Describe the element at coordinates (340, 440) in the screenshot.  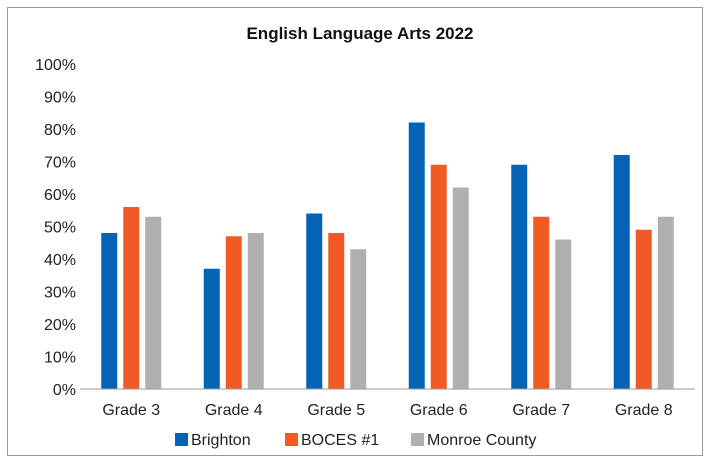
I see `legend-label: BOCES #1` at that location.